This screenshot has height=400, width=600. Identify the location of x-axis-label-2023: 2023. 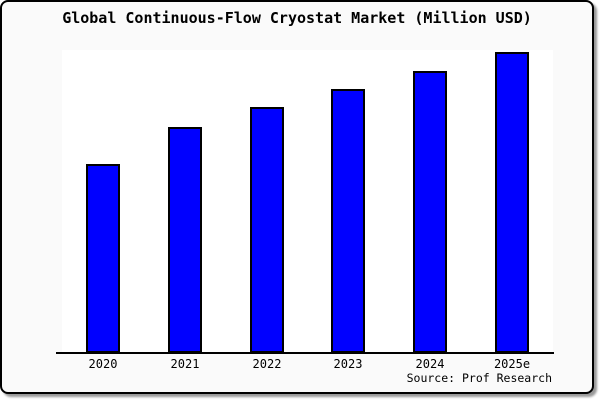
(348, 364).